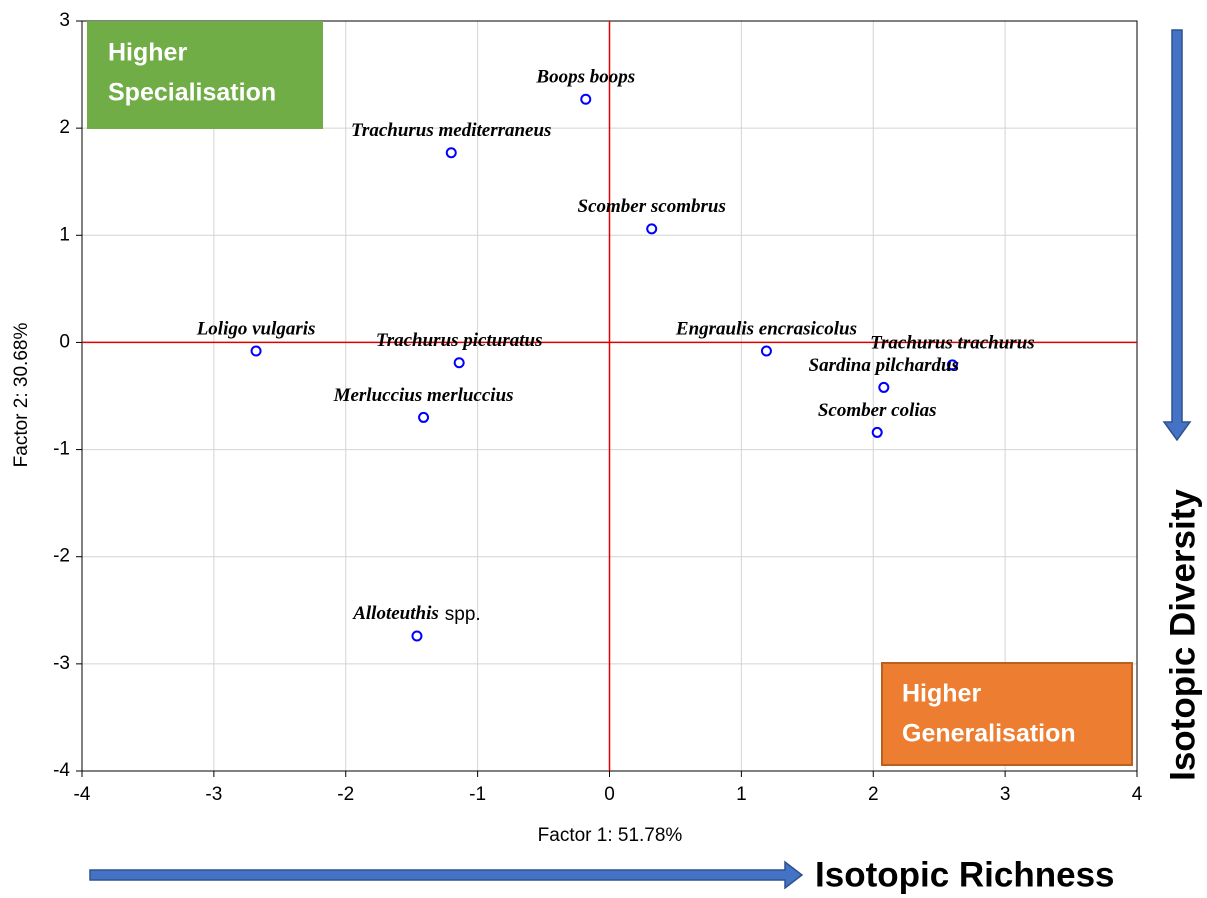  I want to click on y-tick-label: -4, so click(61, 770).